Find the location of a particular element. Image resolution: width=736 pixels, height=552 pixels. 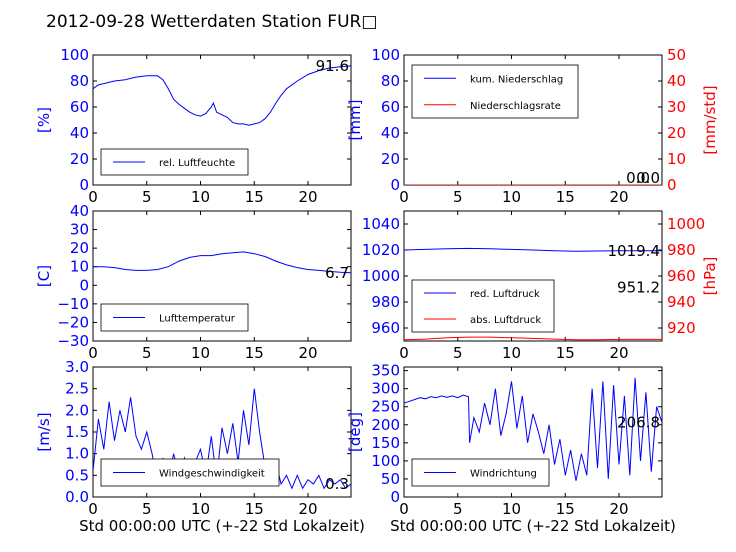

y-axis-label: [deg] is located at coordinates (355, 432).